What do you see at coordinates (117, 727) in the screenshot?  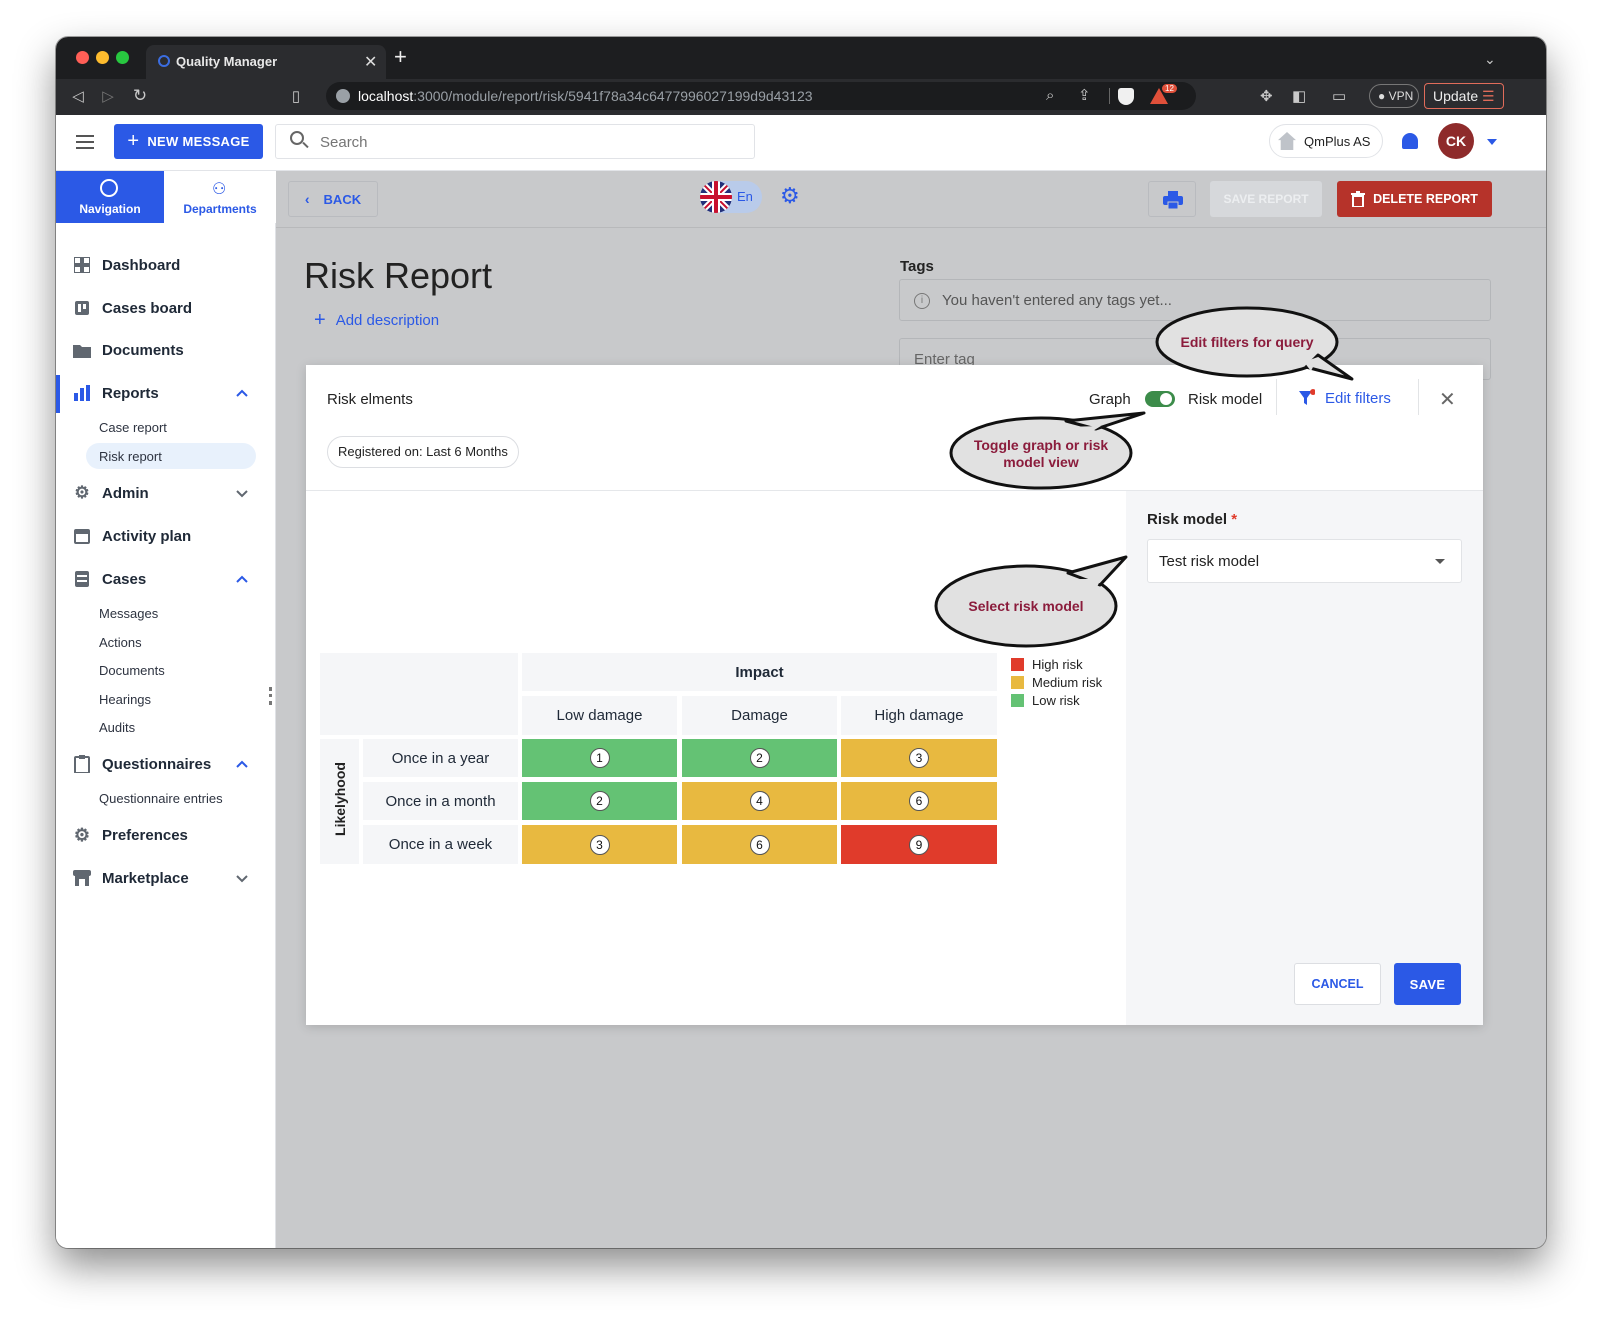 I see `sidebar-subitem-audits: Audits` at bounding box center [117, 727].